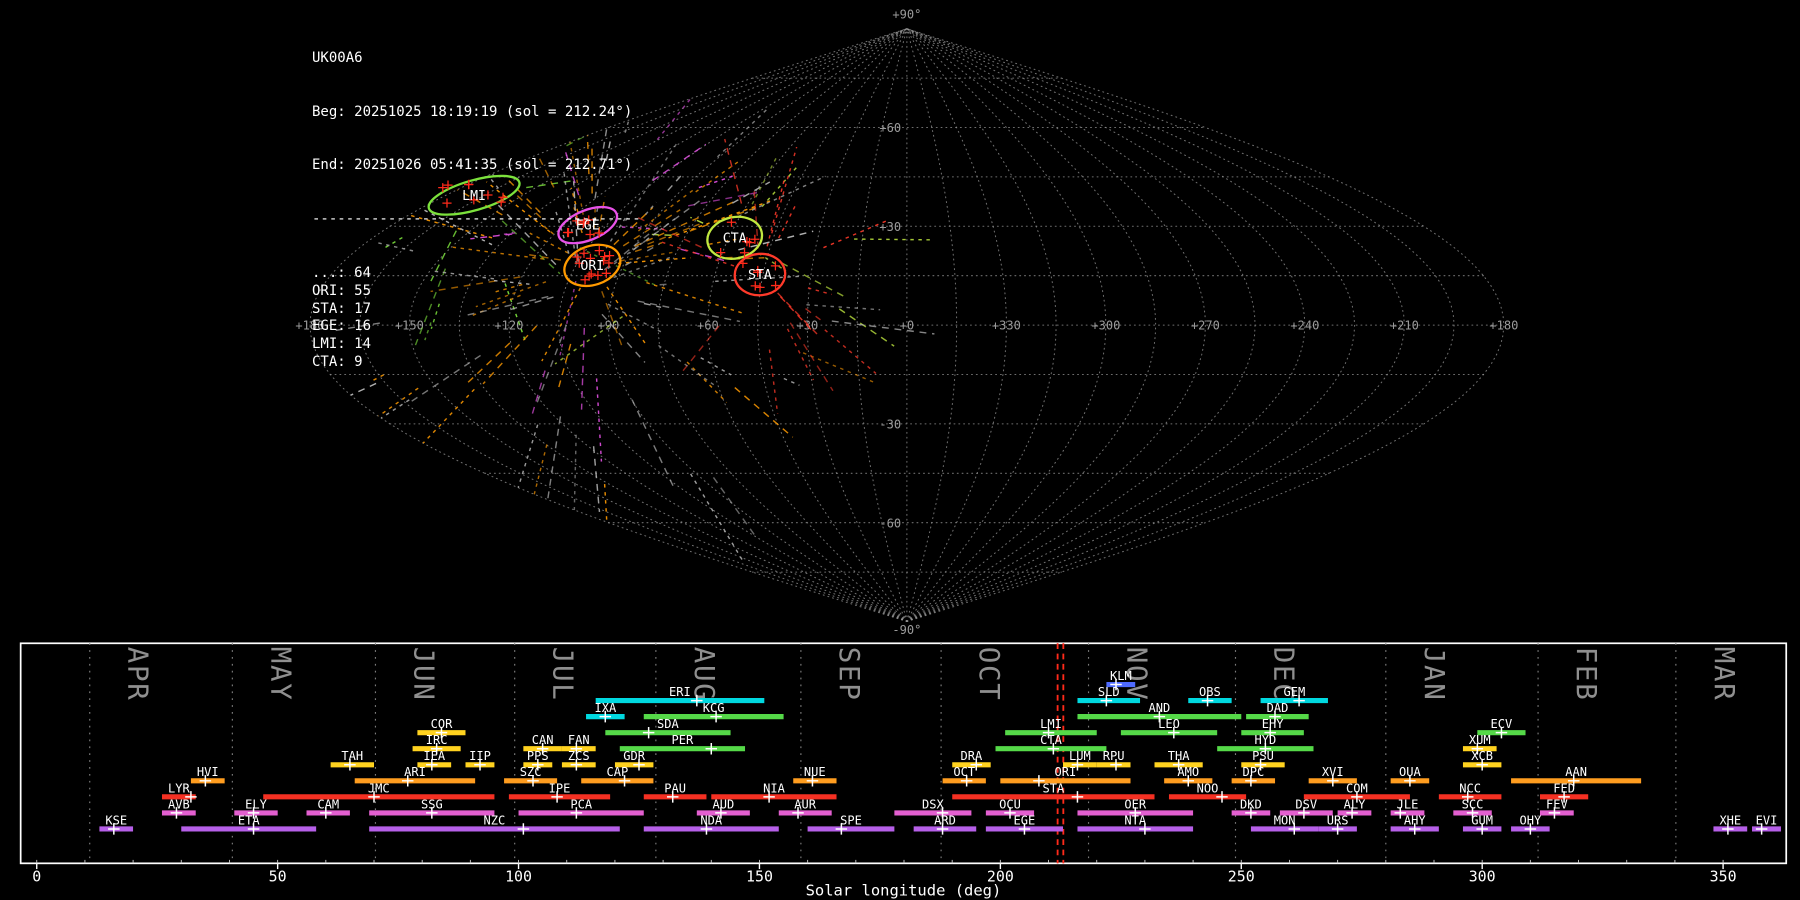 Image resolution: width=1800 pixels, height=900 pixels. Describe the element at coordinates (906, 14) in the screenshot. I see `north-pole-label: +90°` at that location.